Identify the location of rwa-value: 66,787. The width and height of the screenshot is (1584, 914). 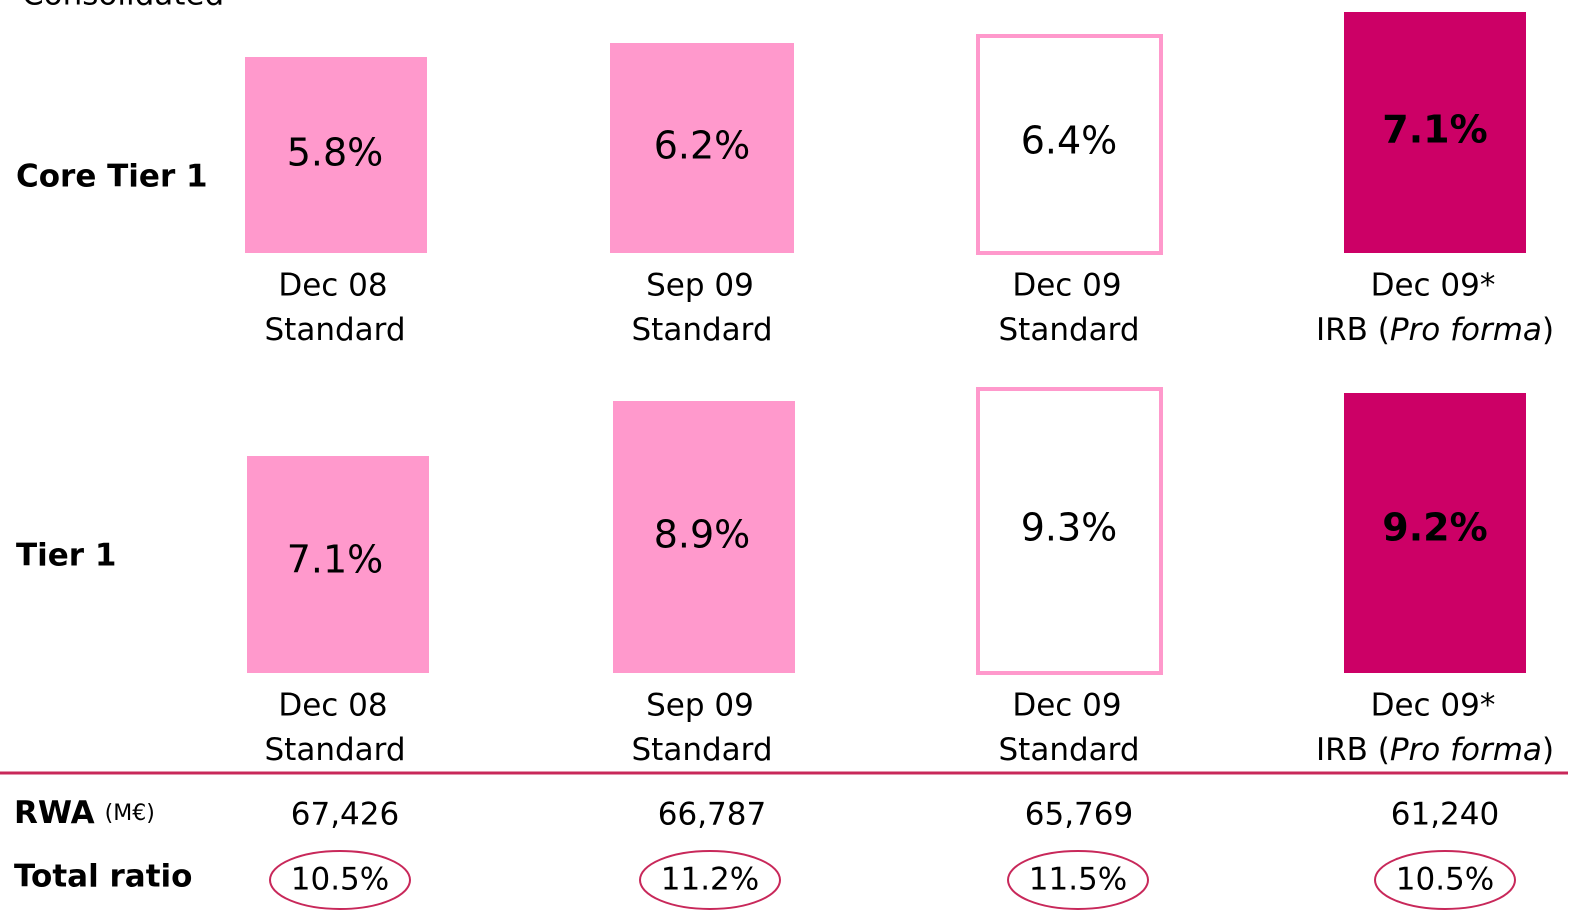
(712, 815).